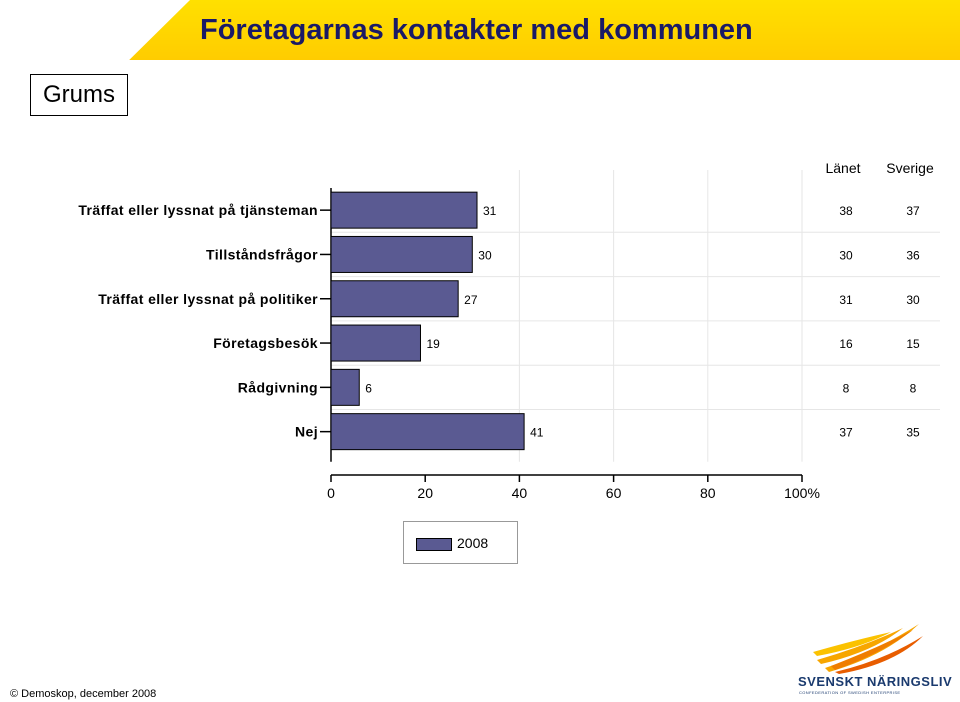 This screenshot has height=702, width=960. I want to click on category-label: Företagsbesök, so click(265, 343).